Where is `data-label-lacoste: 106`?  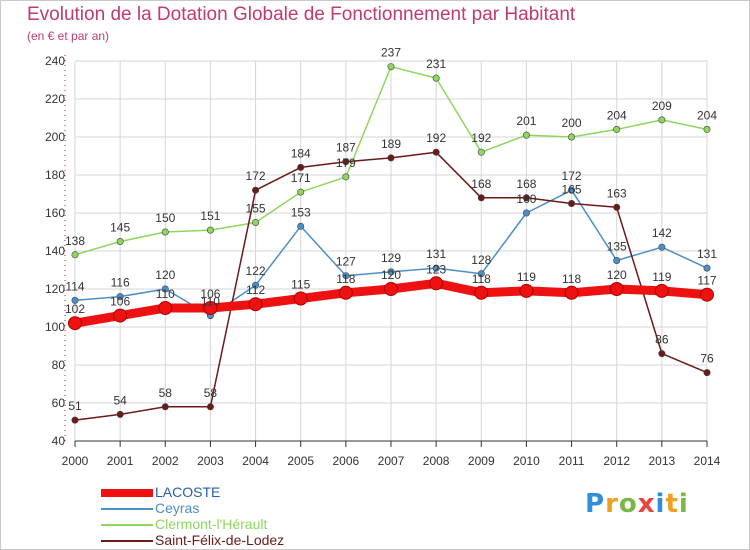
data-label-lacoste: 106 is located at coordinates (120, 302).